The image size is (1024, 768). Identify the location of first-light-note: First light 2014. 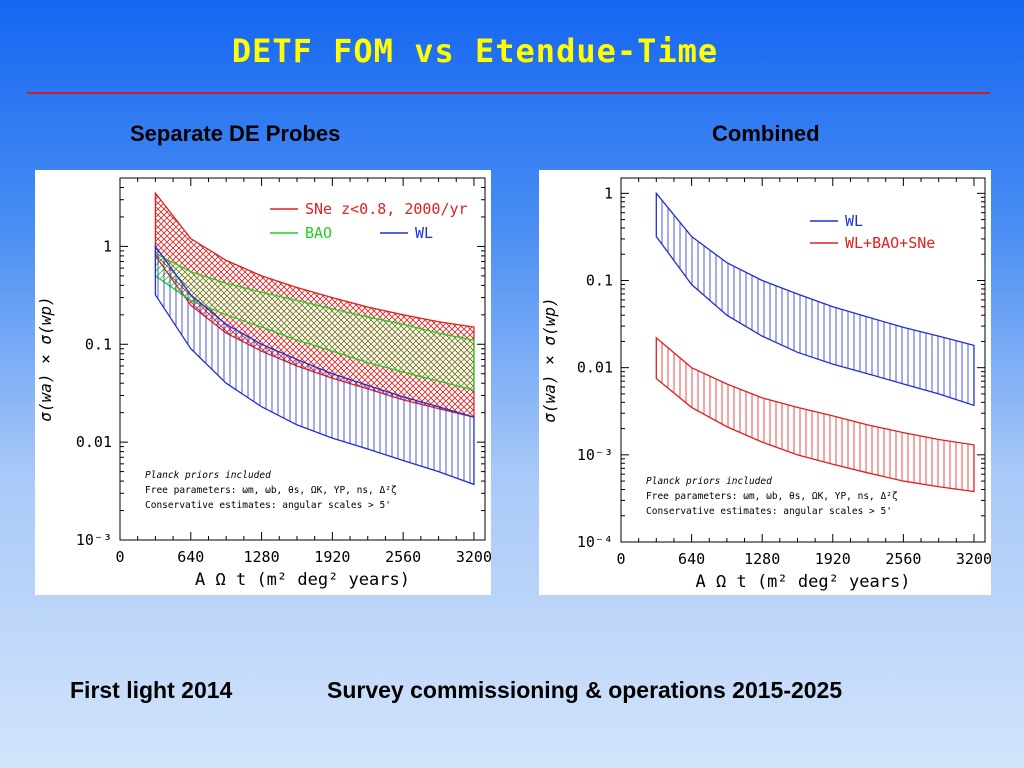
(151, 690).